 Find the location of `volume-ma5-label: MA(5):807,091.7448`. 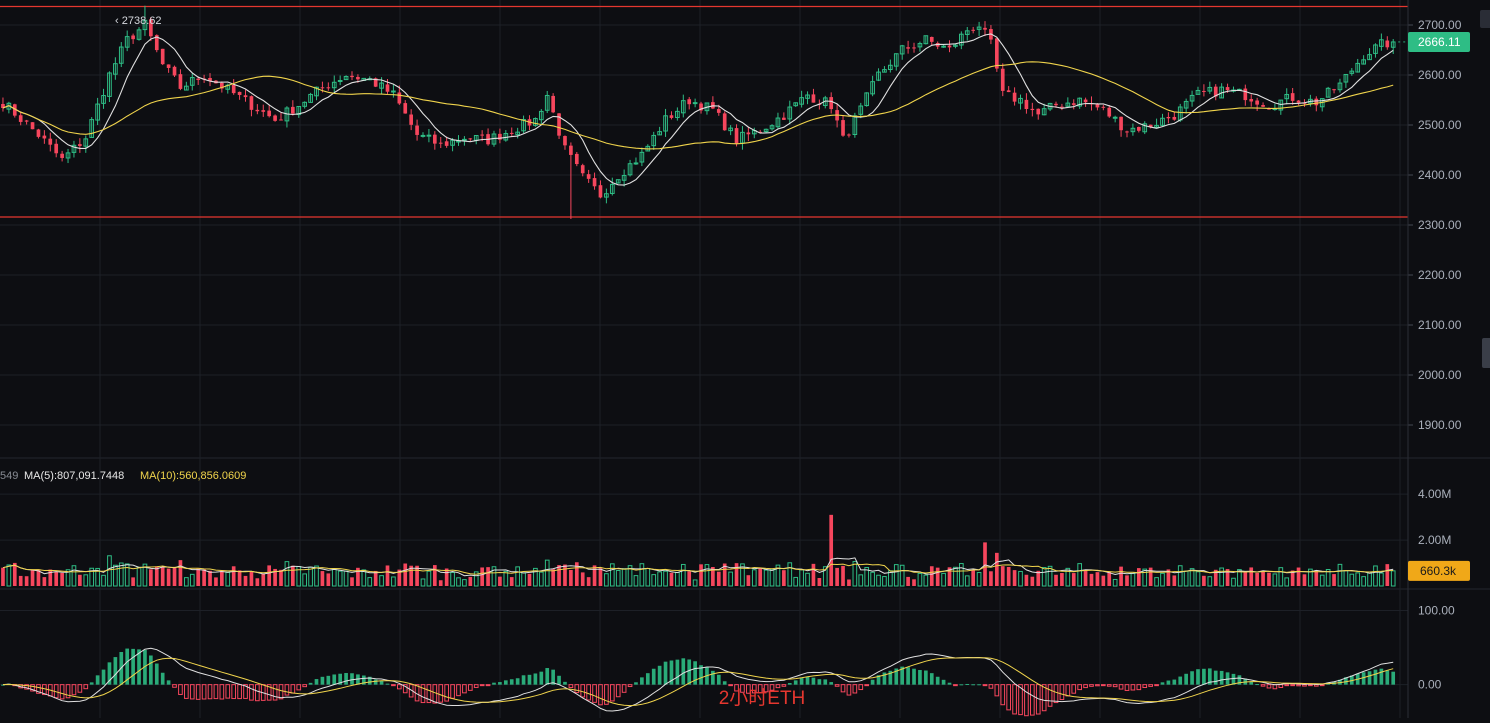

volume-ma5-label: MA(5):807,091.7448 is located at coordinates (74, 476).